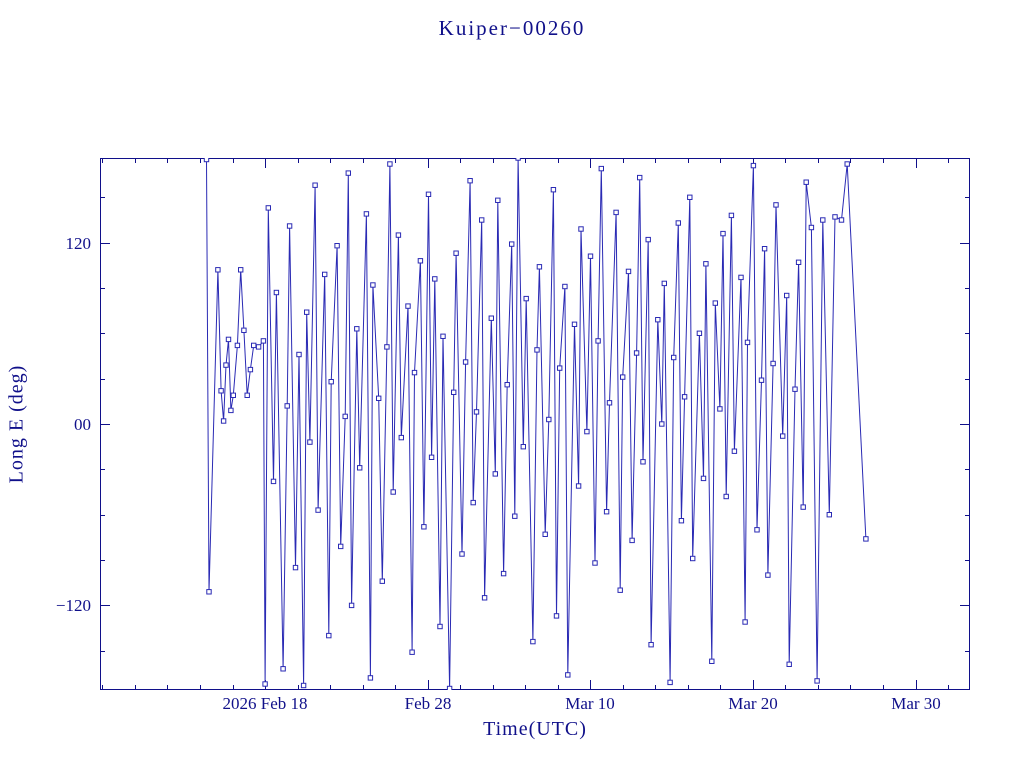 The width and height of the screenshot is (1024, 768). Describe the element at coordinates (73, 605) in the screenshot. I see `y-tick-label: −120` at that location.